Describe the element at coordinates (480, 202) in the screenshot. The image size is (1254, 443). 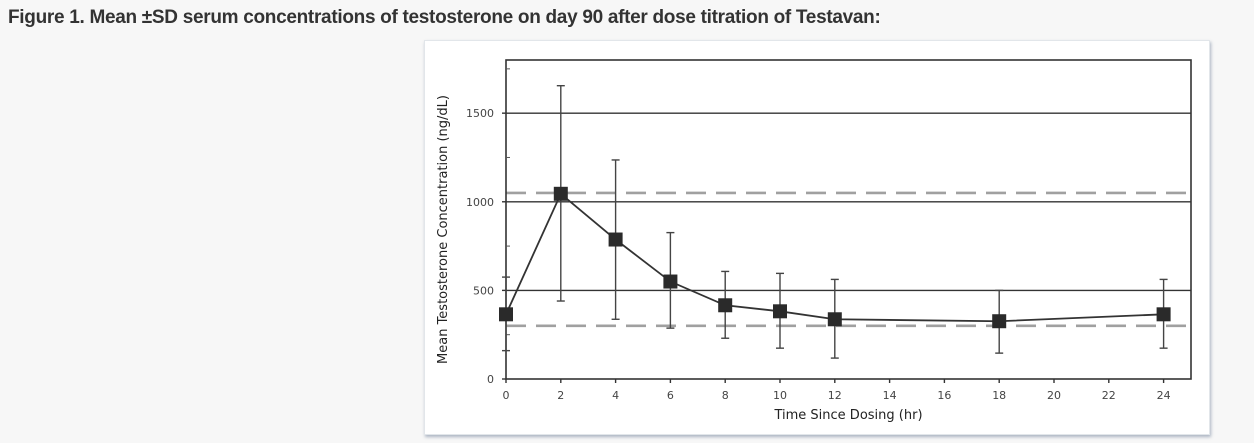
I see `y-tick-label: 1000` at that location.